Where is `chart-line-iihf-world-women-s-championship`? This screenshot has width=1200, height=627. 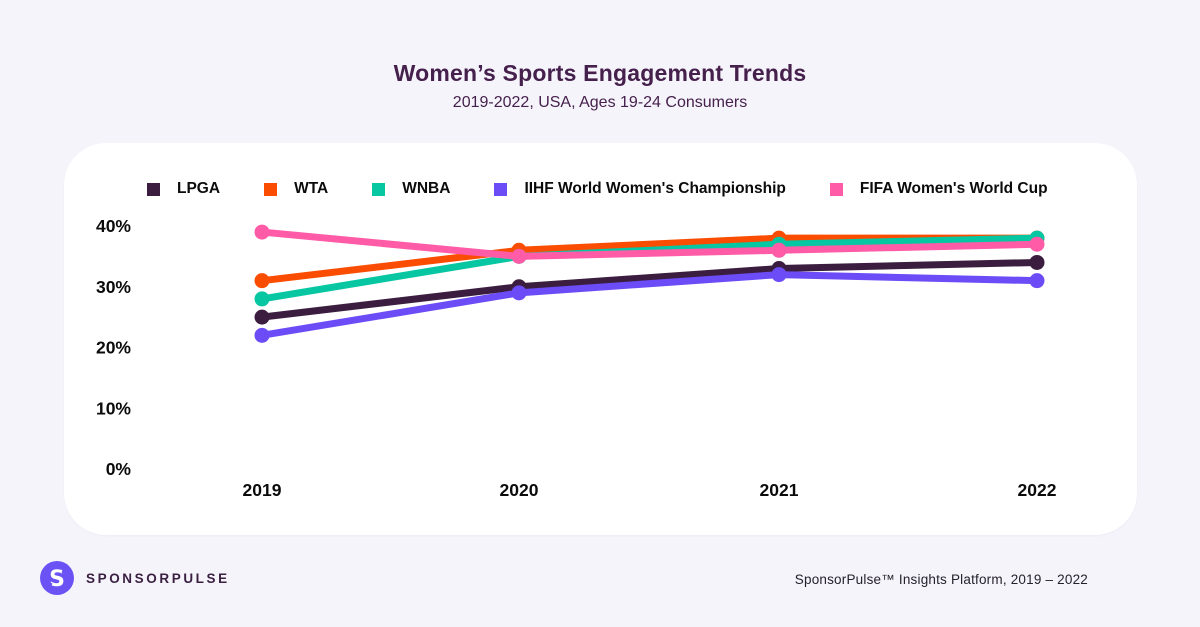
chart-line-iihf-world-women-s-championship is located at coordinates (649, 305).